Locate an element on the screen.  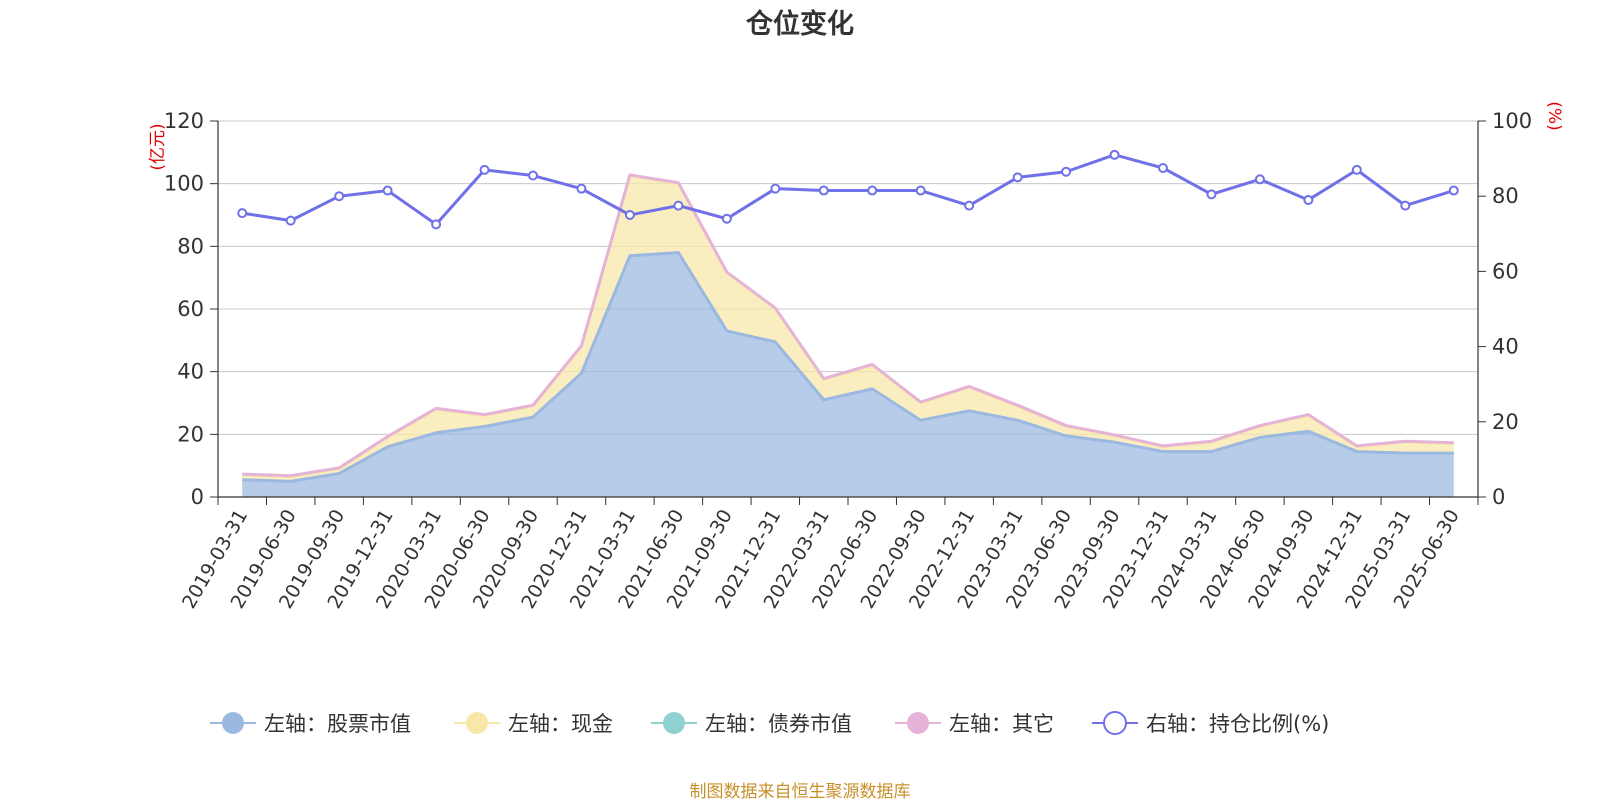
legend-label: 左轴：债券市值 is located at coordinates (778, 724).